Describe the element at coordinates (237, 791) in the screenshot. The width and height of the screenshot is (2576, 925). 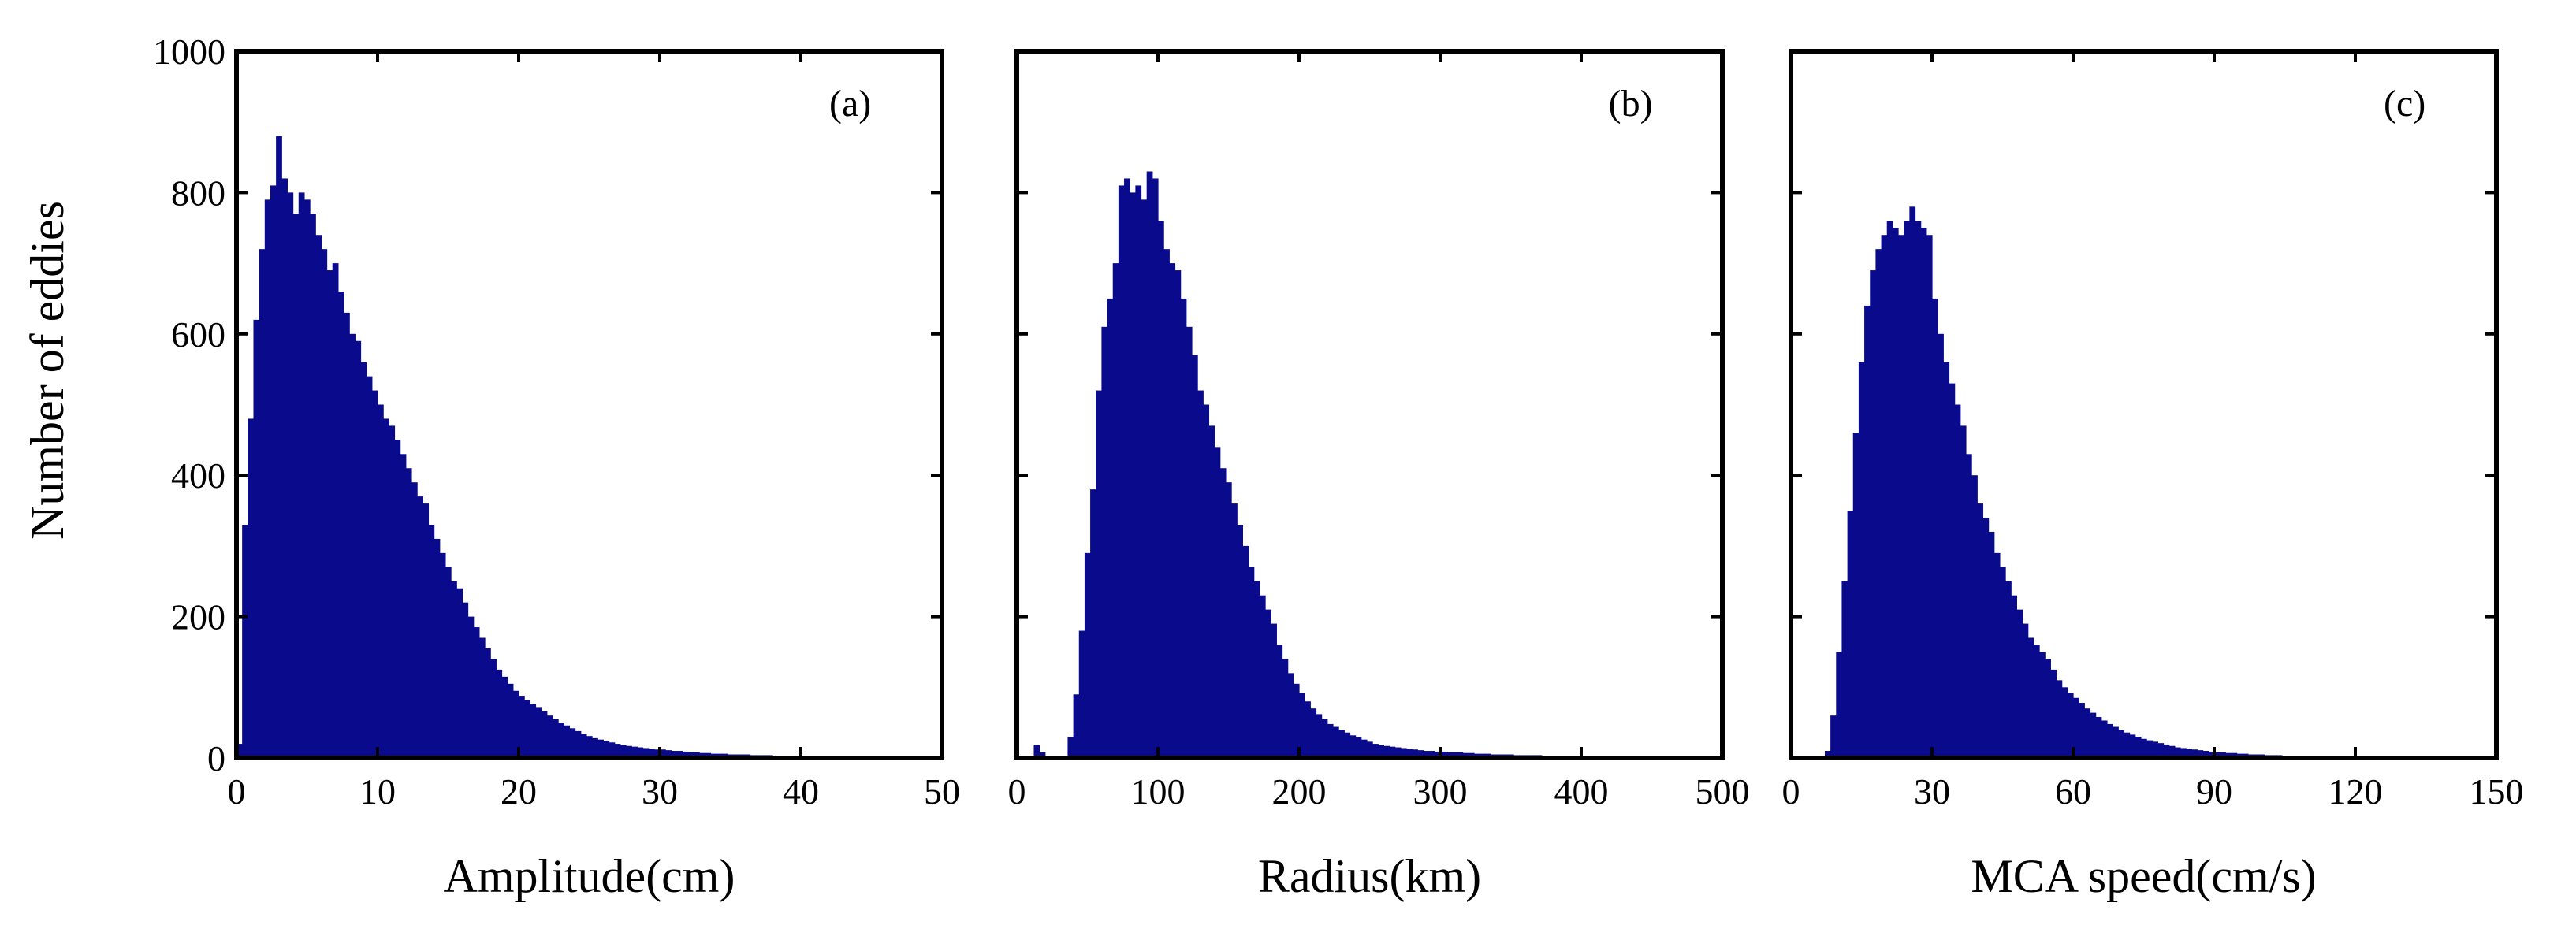
I see `x-tick-label: 0` at that location.